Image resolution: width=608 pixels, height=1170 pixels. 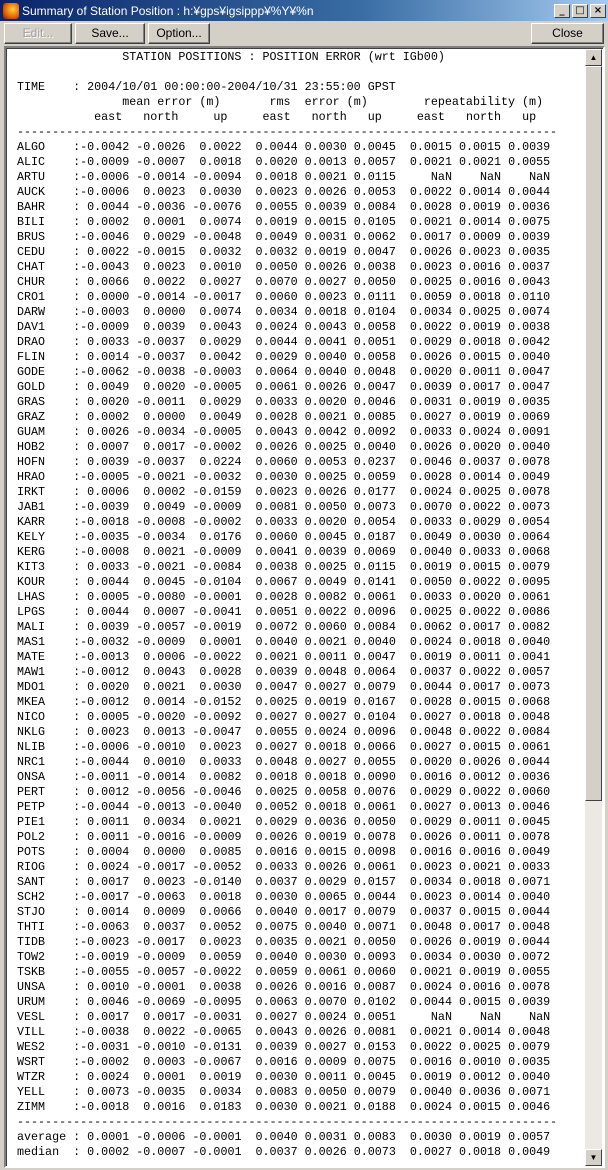 I want to click on table-cell: 0.0007, so click(x=108, y=447).